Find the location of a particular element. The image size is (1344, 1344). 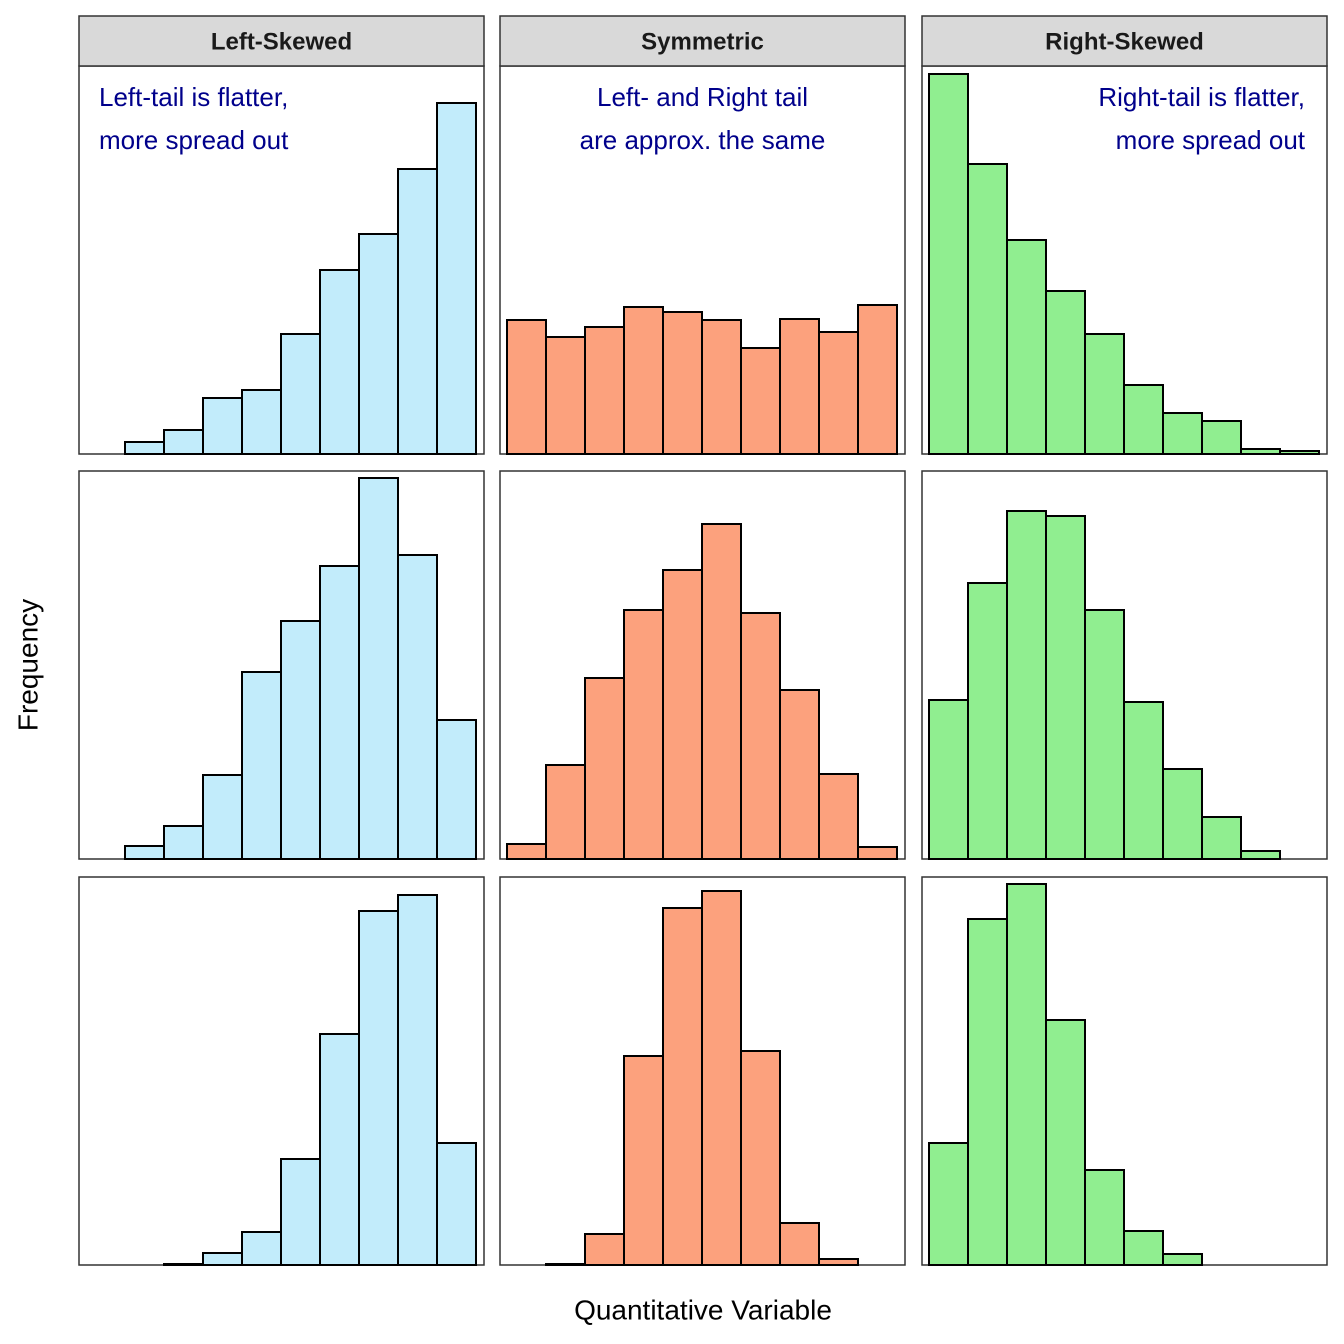

strip-title: Symmetric is located at coordinates (702, 41).